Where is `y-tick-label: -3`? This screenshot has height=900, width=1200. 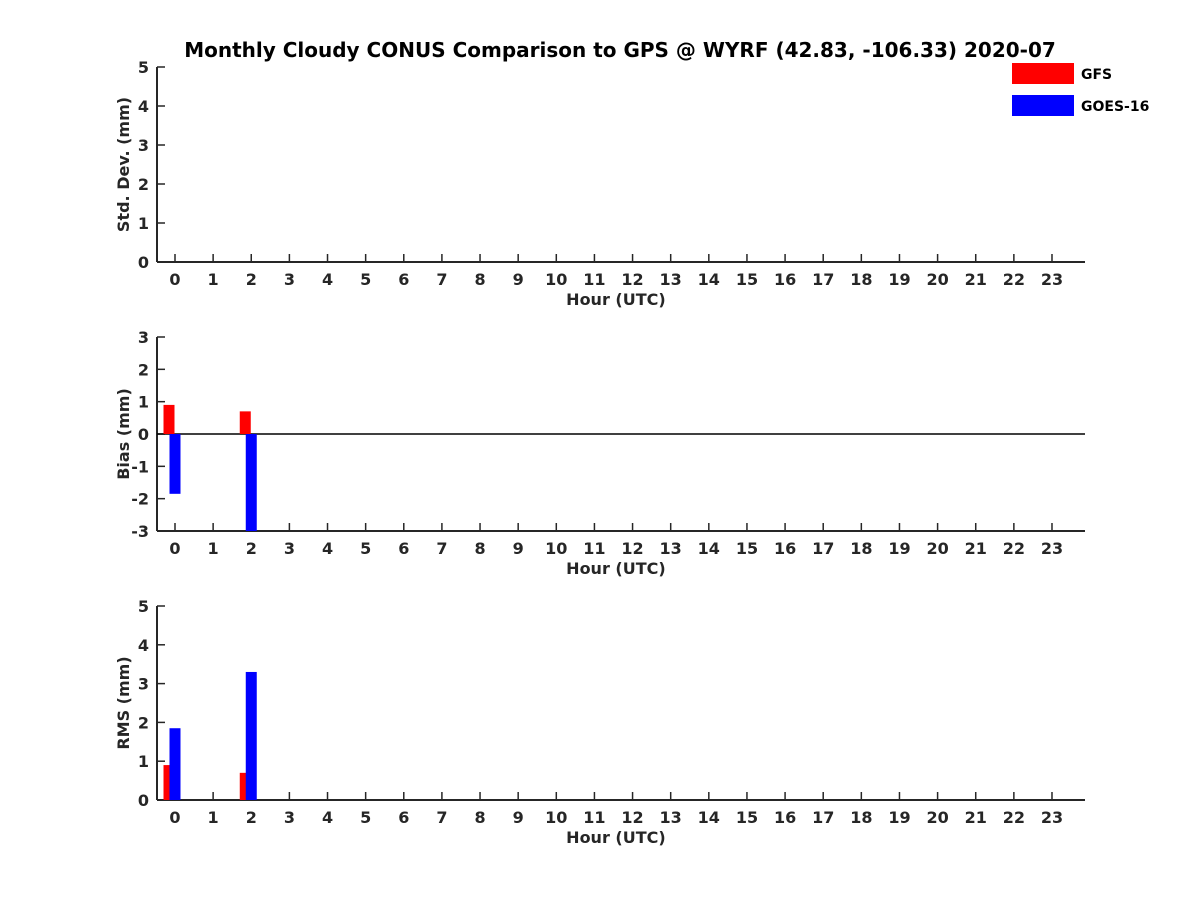 y-tick-label: -3 is located at coordinates (140, 531).